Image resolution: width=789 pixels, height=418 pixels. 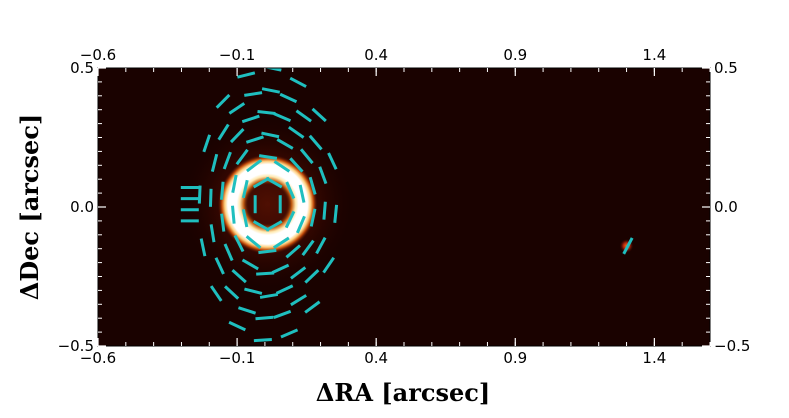 What do you see at coordinates (267, 204) in the screenshot?
I see `ring-disk` at bounding box center [267, 204].